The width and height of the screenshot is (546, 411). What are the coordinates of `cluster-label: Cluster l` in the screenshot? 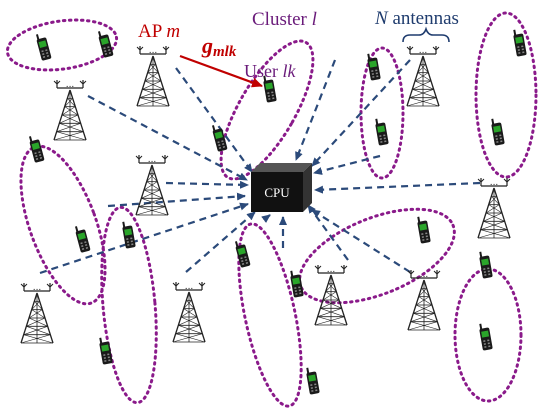 It's located at (284, 19).